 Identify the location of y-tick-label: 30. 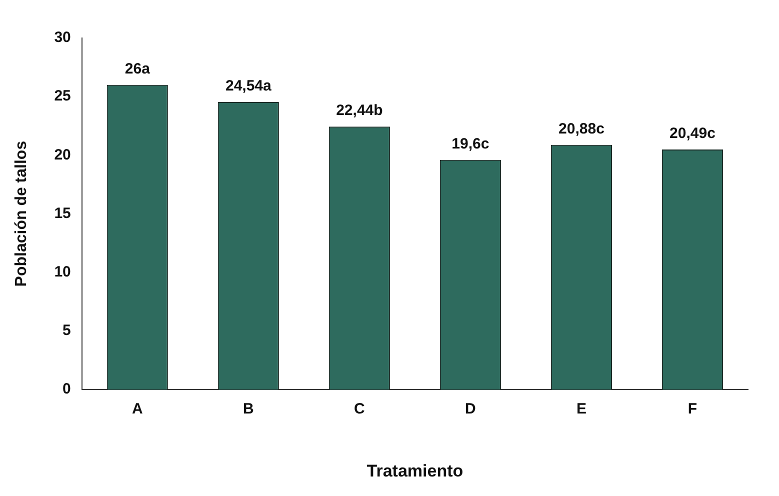
(62, 37).